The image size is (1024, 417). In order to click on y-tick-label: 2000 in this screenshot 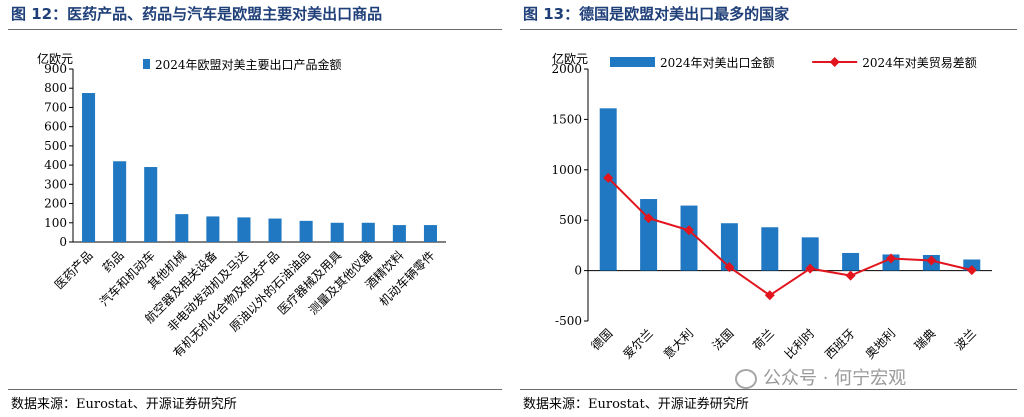, I will do `click(566, 69)`.